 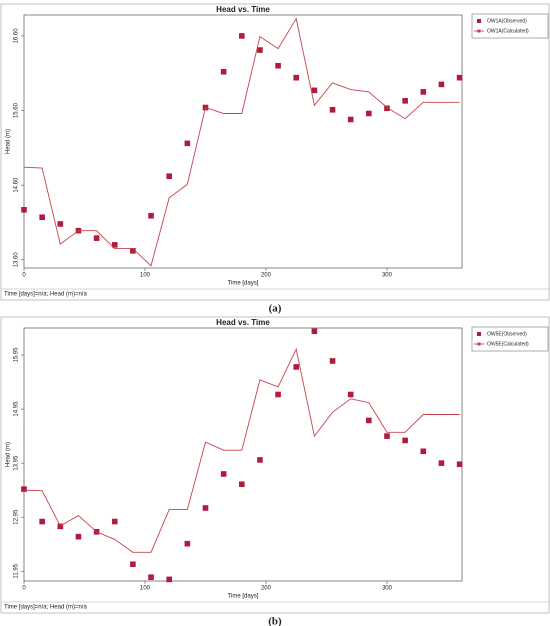 I want to click on caption: (a), so click(x=275, y=309).